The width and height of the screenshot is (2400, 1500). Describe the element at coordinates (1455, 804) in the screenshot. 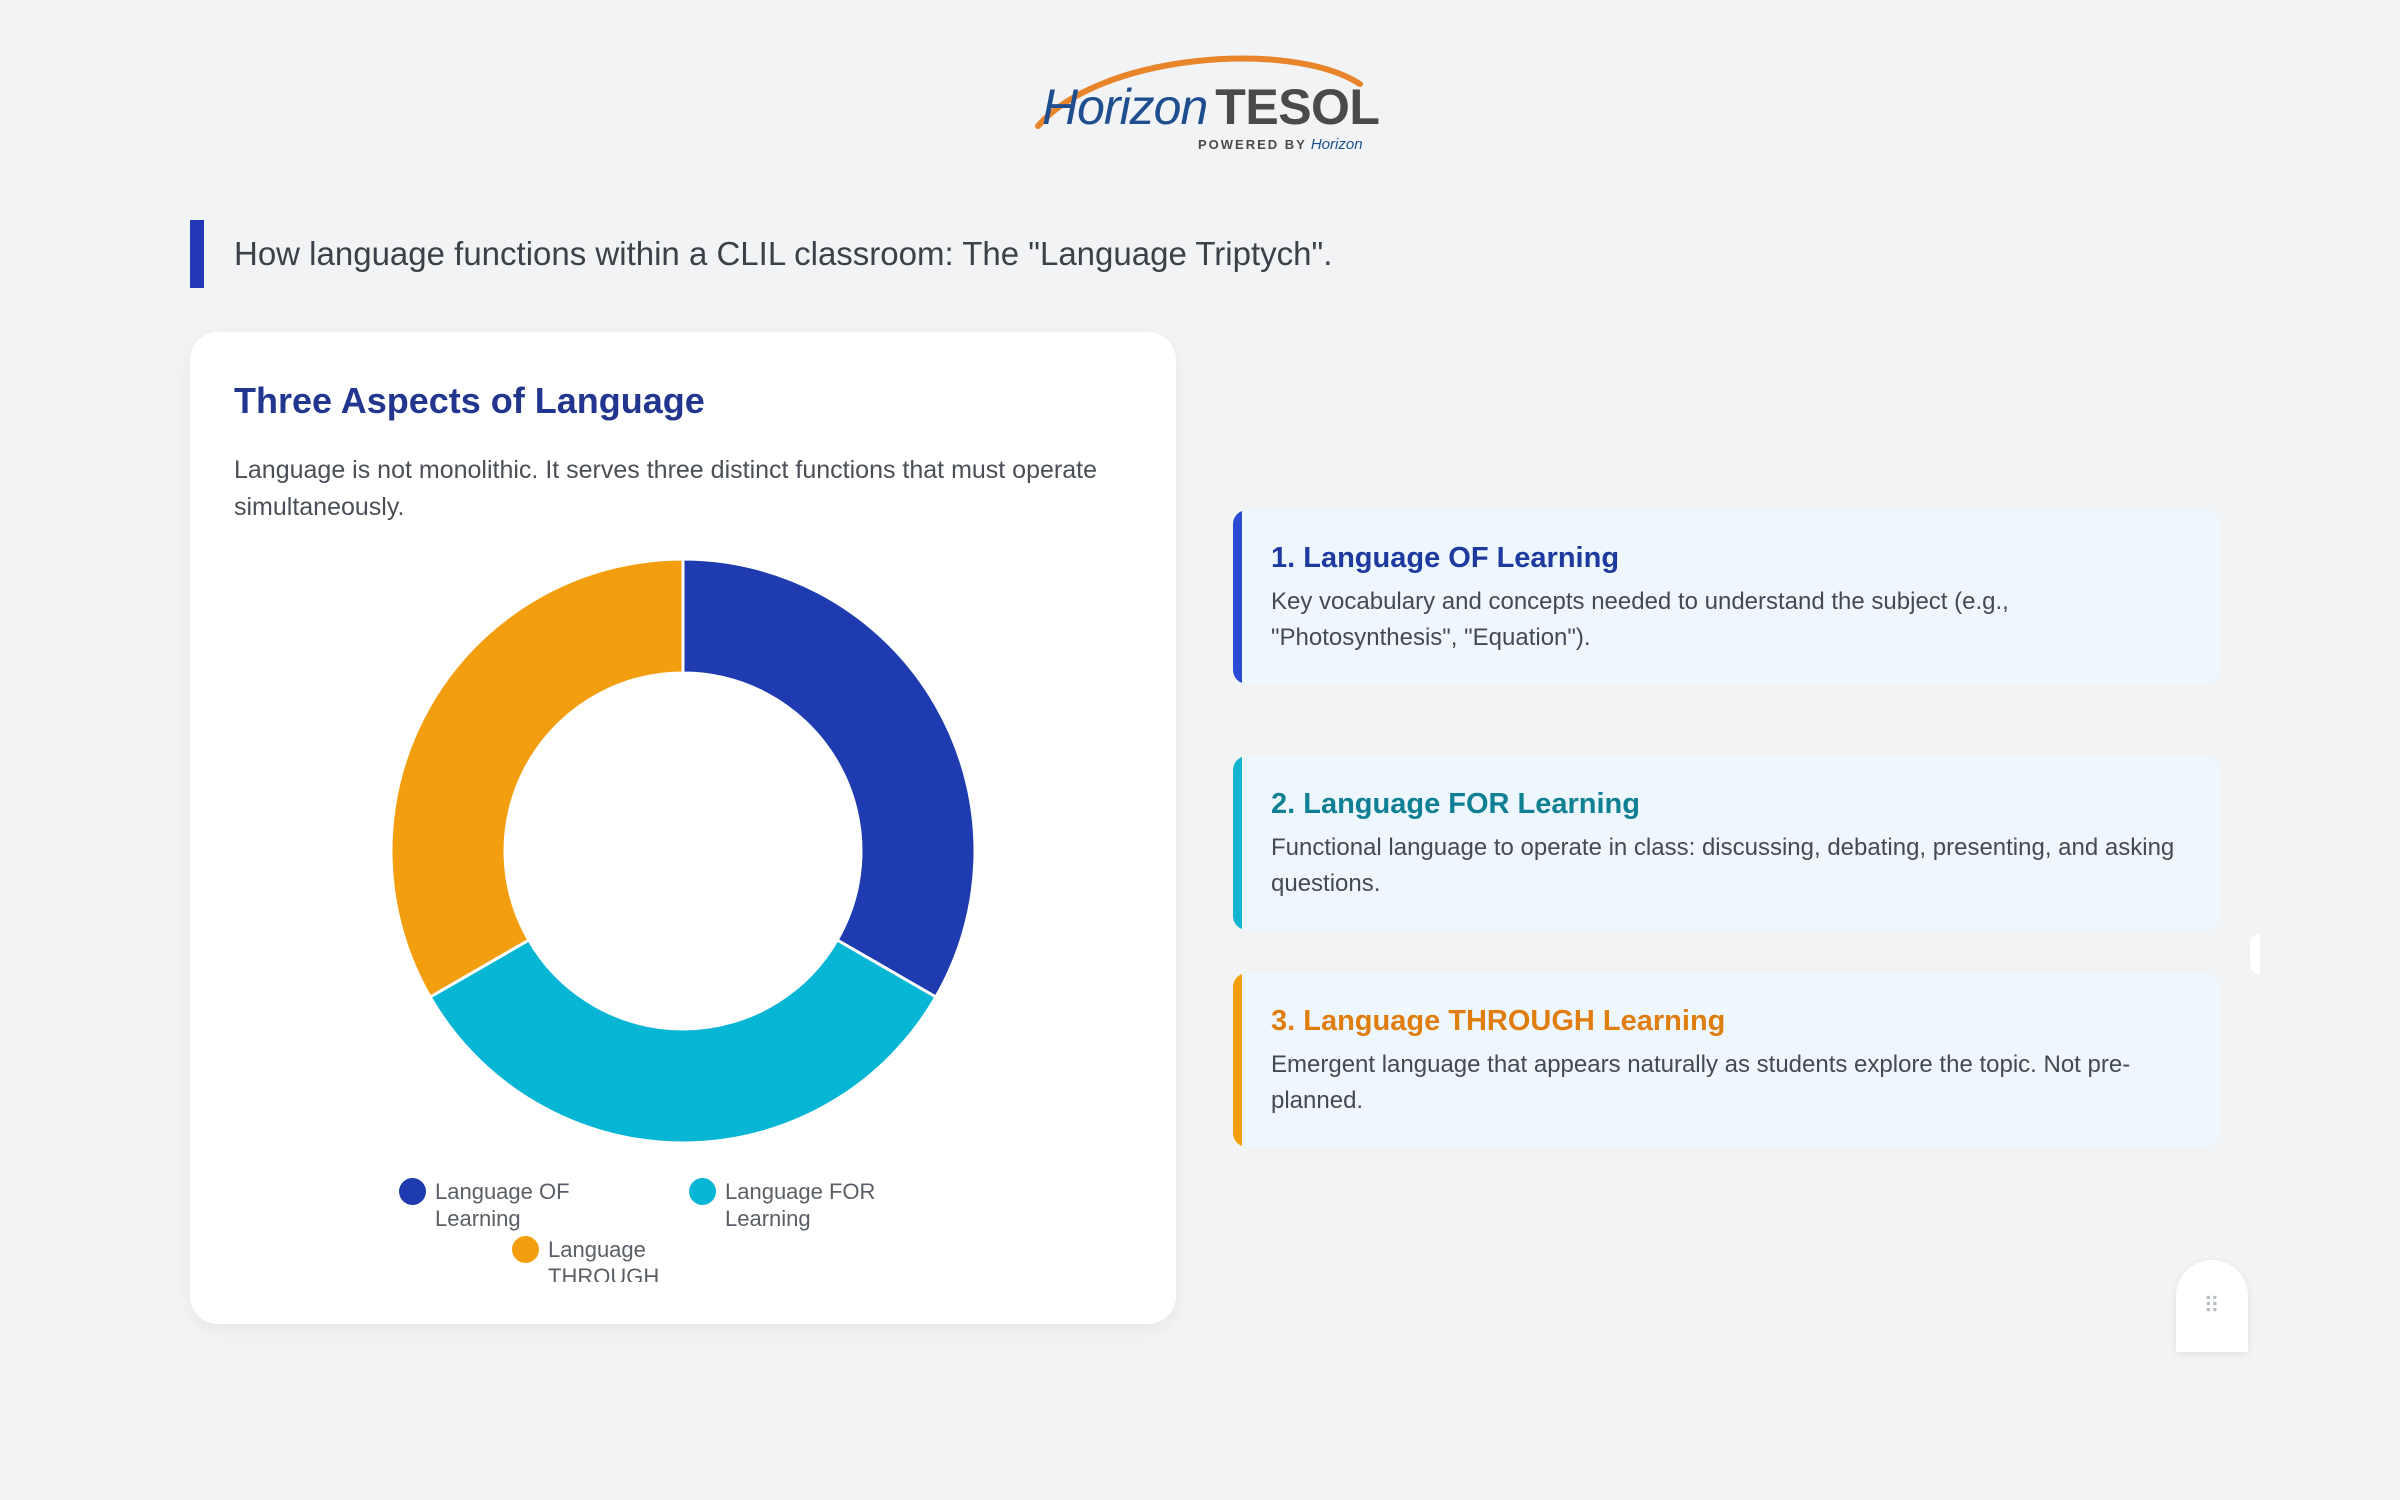

I see `info-card-title: 2. Language FOR Learning` at that location.